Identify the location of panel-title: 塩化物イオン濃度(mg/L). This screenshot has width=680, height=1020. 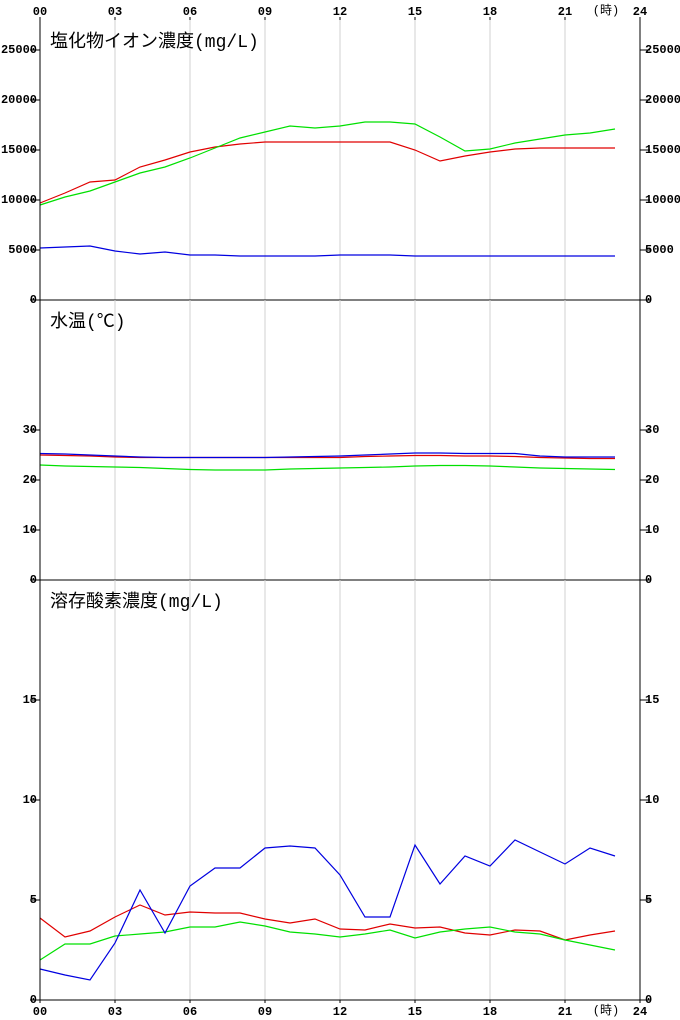
(154, 42).